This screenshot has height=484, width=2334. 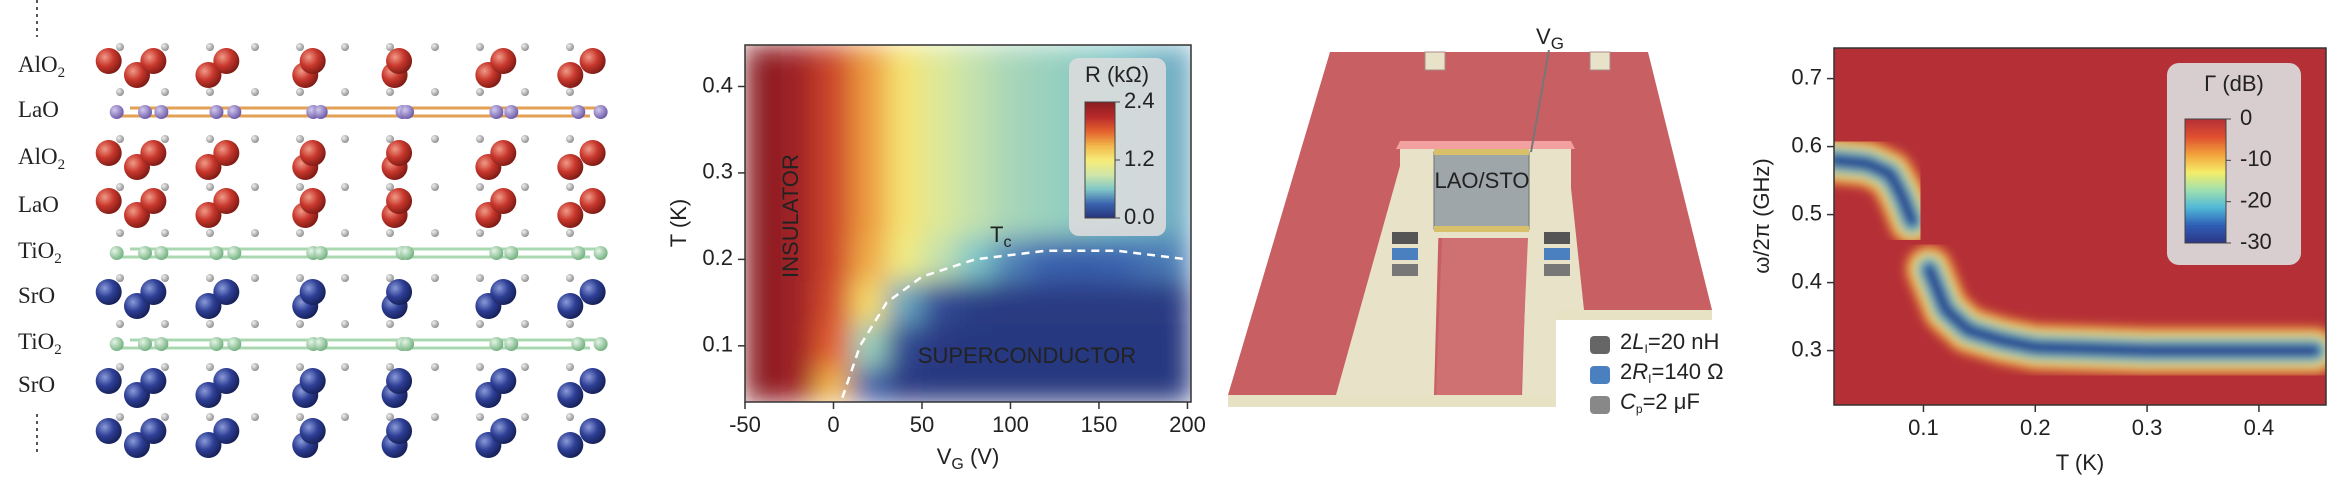 I want to click on text-part: TiO, so click(x=36, y=250).